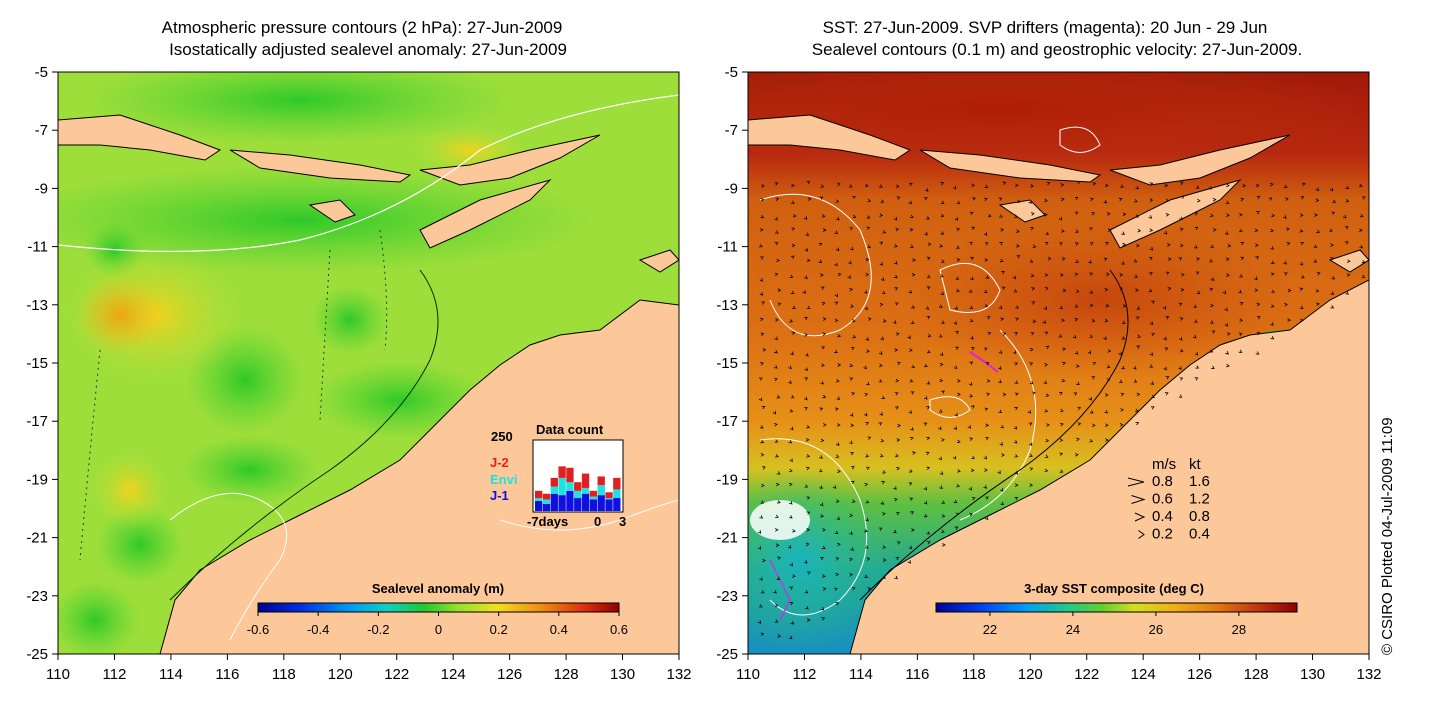  Describe the element at coordinates (619, 629) in the screenshot. I see `left-colorbar-label: 0.6` at that location.